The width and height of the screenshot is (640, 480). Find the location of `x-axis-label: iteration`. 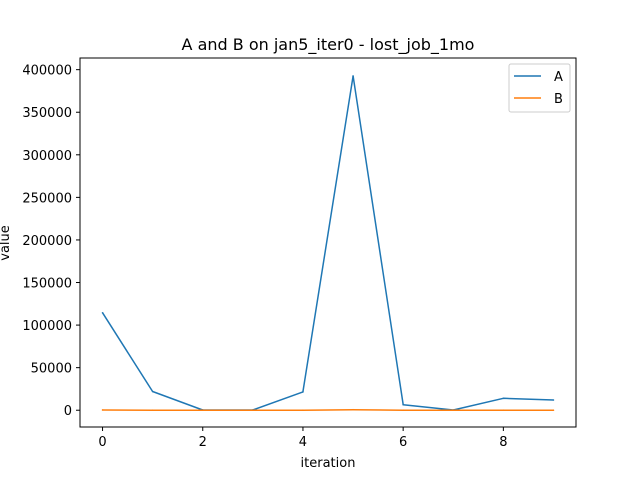

x-axis-label: iteration is located at coordinates (328, 463).